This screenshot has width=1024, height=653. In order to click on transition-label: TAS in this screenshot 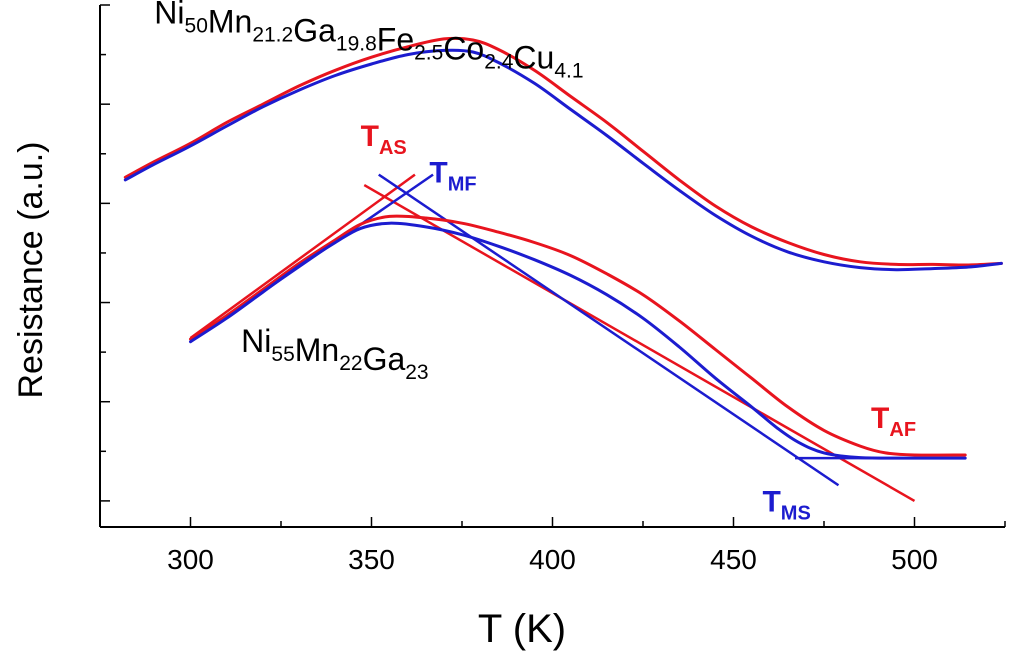, I will do `click(384, 139)`.